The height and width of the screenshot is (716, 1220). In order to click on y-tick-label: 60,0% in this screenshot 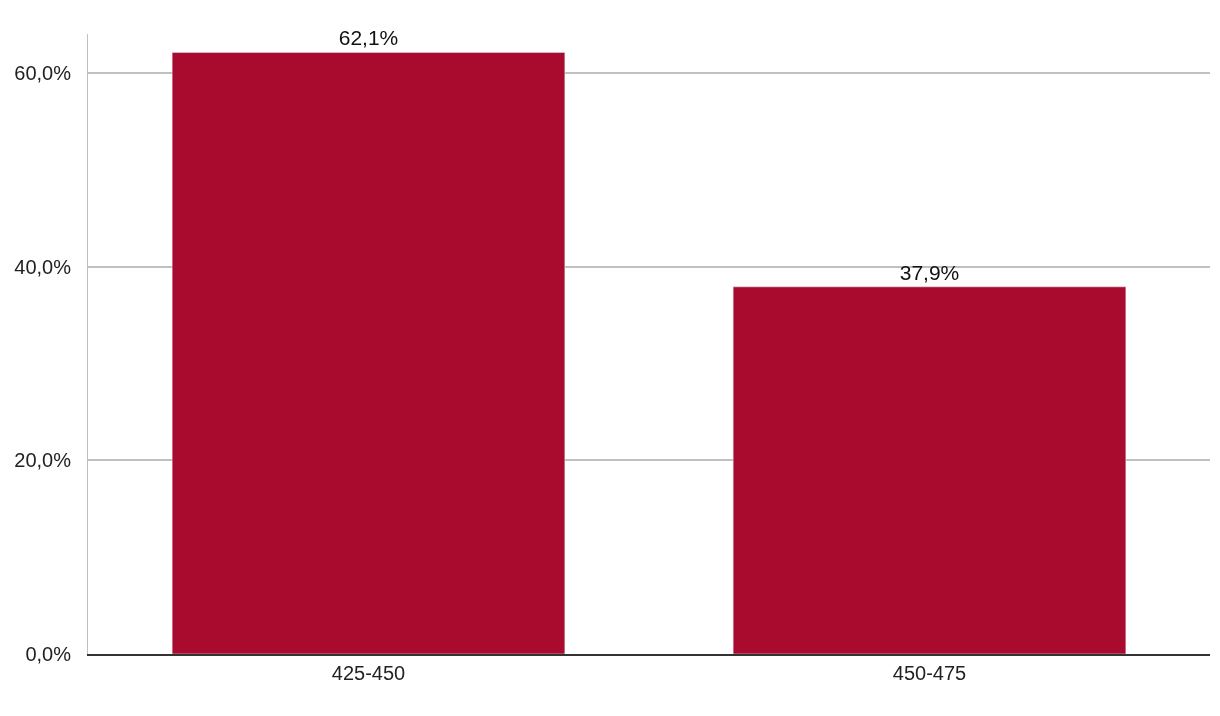, I will do `click(43, 72)`.